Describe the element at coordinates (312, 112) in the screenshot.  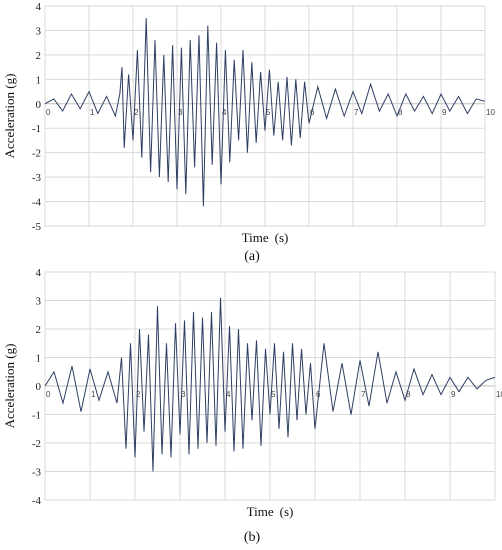
I see `x-tick-label: 6` at that location.